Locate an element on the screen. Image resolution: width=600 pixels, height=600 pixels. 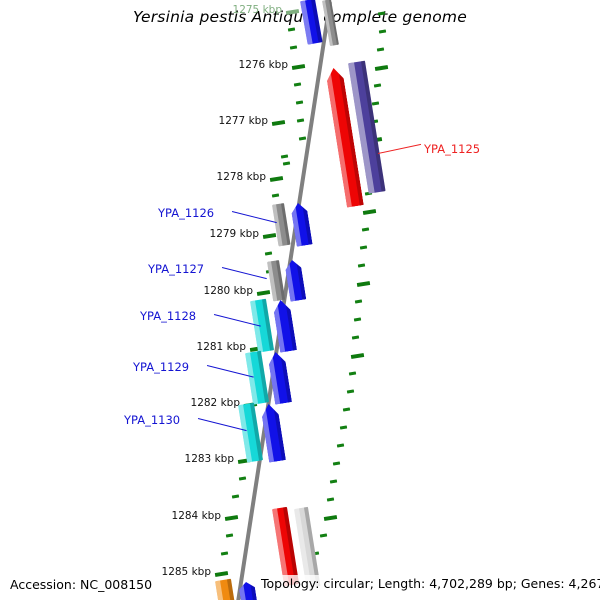
axis-tick-label: 1281 kbp is located at coordinates (221, 347).